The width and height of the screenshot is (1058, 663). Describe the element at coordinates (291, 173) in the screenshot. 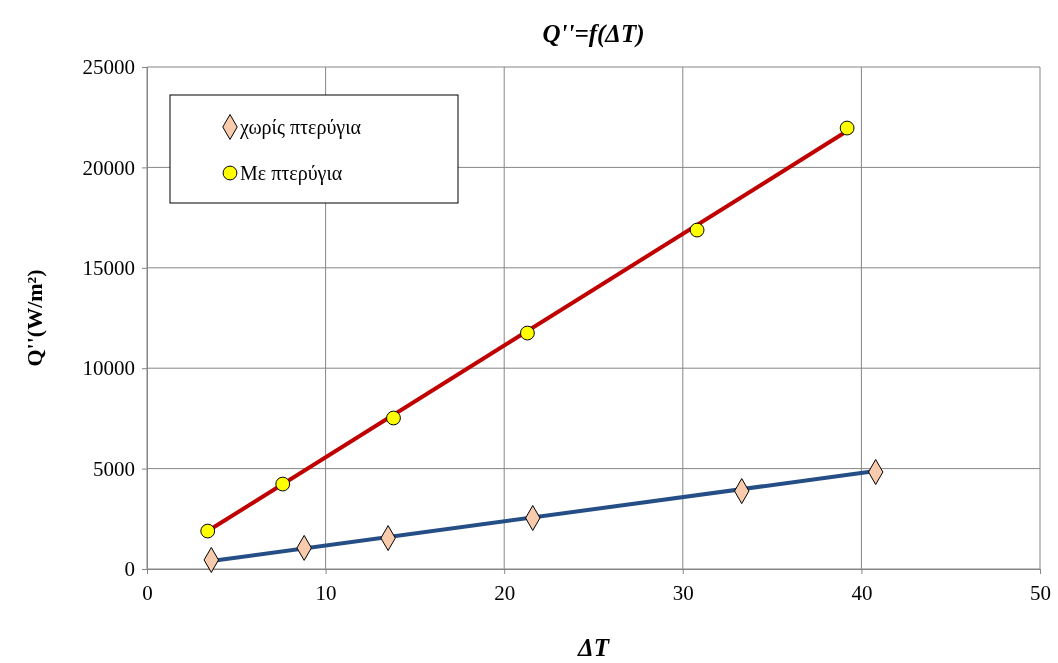

I see `legend-label: Με πτερύγια` at that location.